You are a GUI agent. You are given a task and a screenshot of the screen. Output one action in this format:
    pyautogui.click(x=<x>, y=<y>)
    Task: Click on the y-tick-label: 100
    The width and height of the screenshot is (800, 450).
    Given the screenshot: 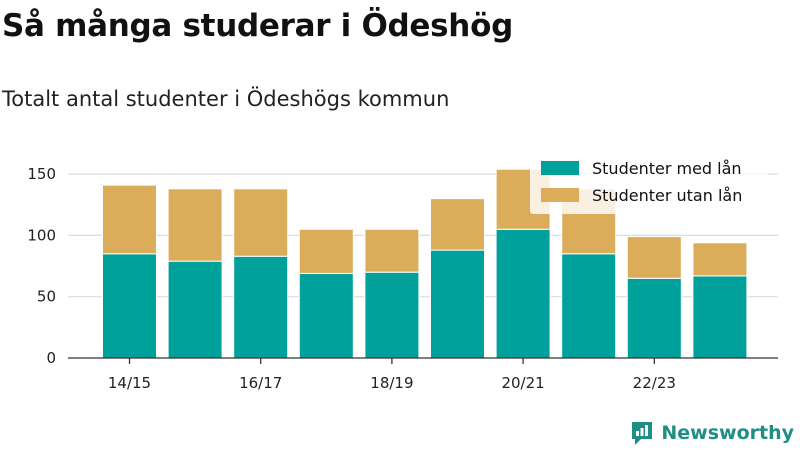 What is the action you would take?
    pyautogui.click(x=41, y=235)
    